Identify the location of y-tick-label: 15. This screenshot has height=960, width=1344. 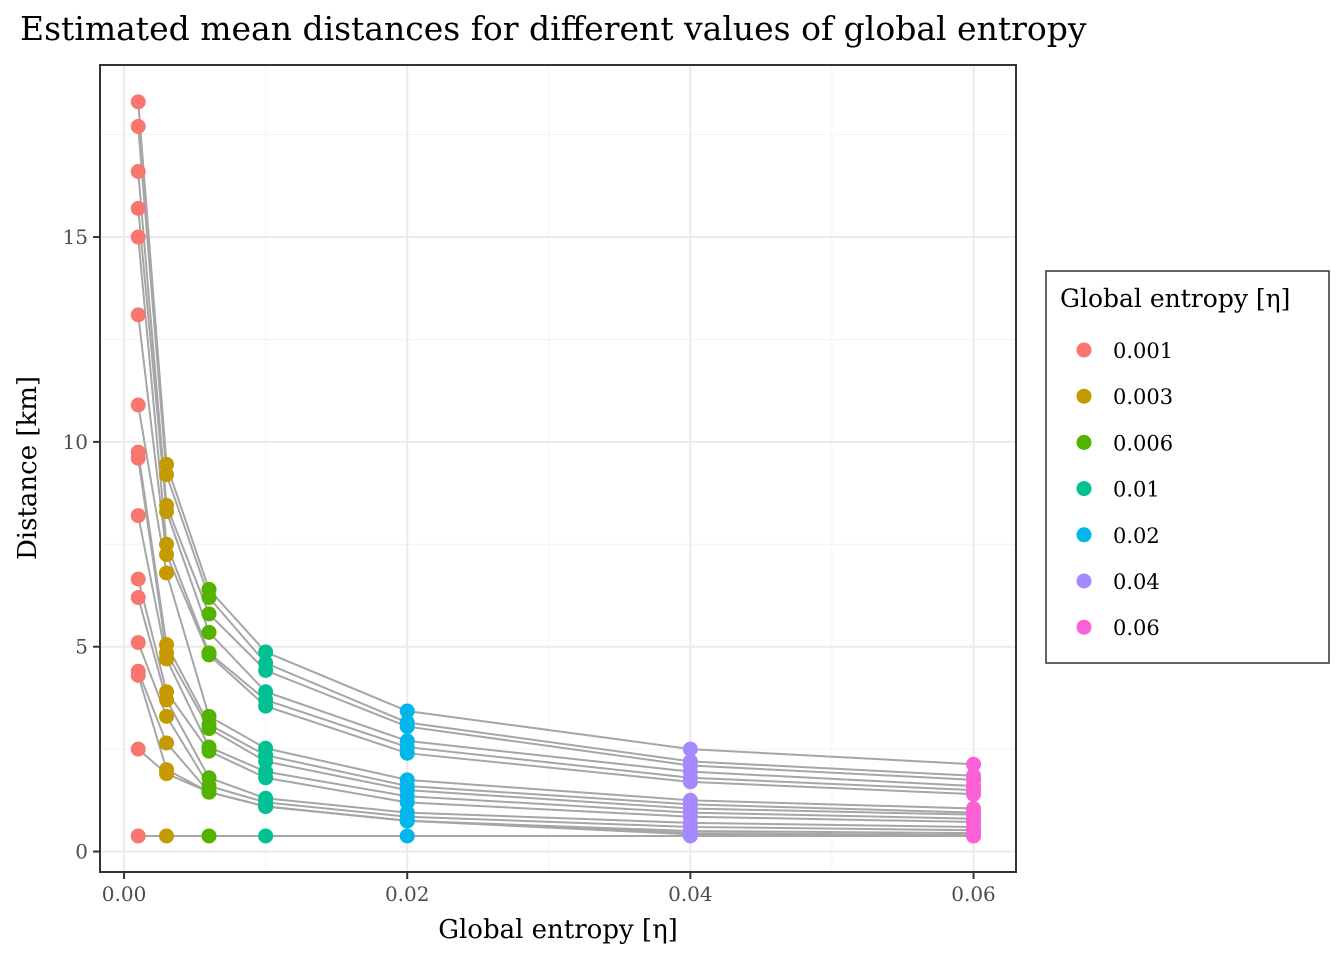
(75, 237).